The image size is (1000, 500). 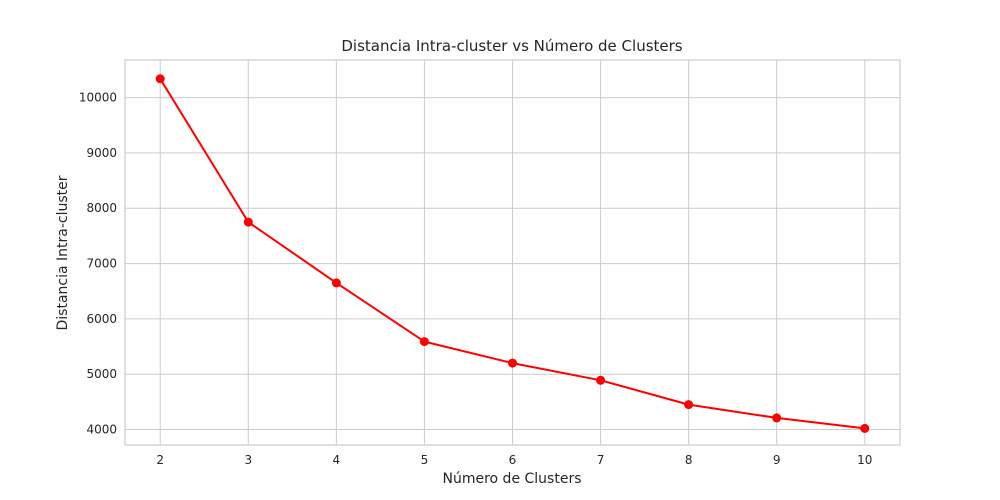 I want to click on y-tick-label: 10000, so click(x=98, y=98).